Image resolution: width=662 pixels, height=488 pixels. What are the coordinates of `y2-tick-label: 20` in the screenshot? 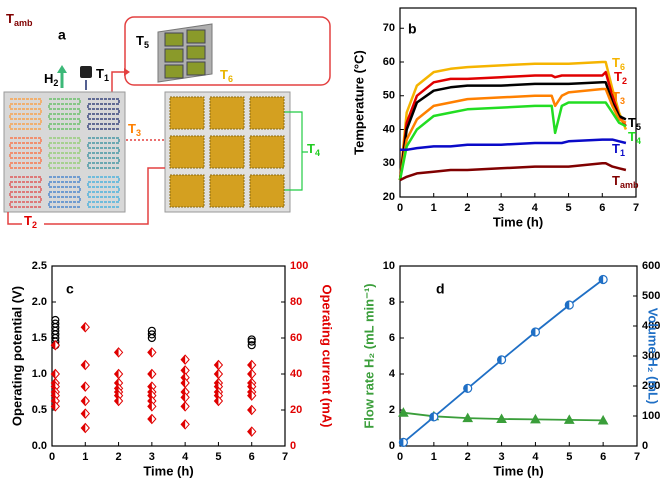 It's located at (296, 410).